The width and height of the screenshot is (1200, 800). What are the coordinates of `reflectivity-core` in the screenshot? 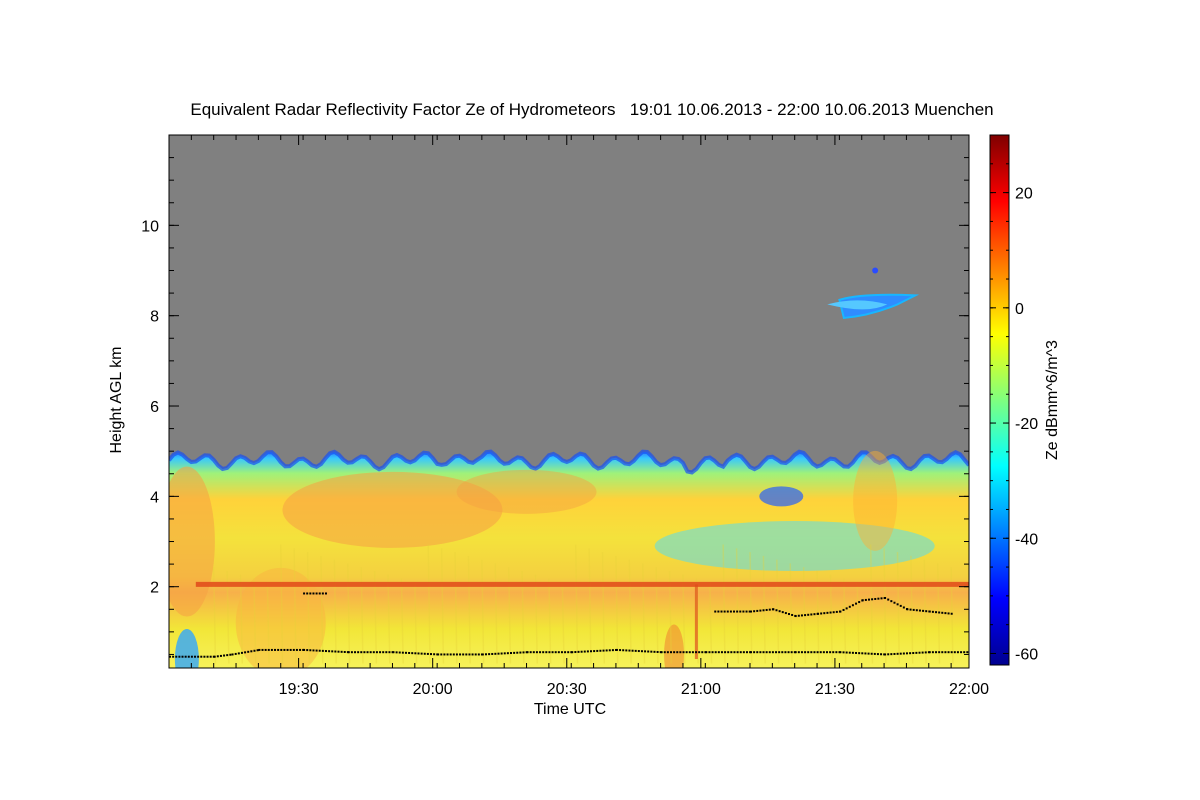 It's located at (875, 500).